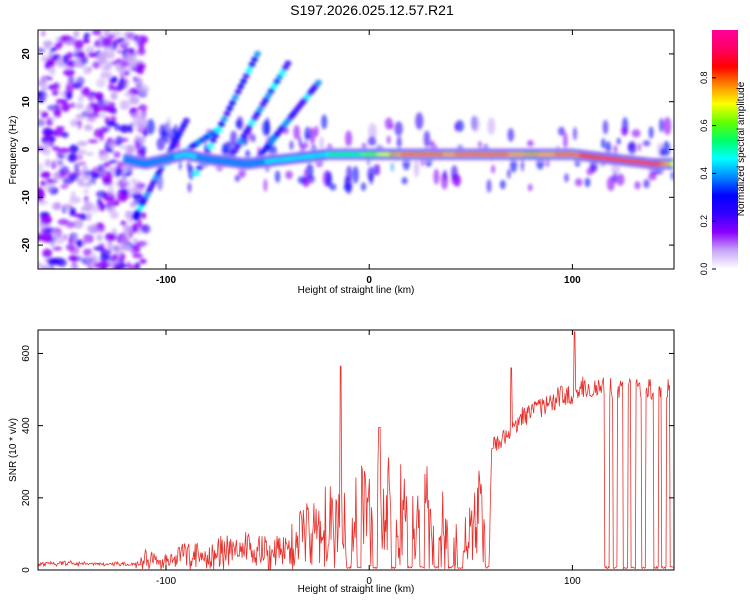 The image size is (750, 600). What do you see at coordinates (166, 581) in the screenshot?
I see `x-tick-label: -100` at bounding box center [166, 581].